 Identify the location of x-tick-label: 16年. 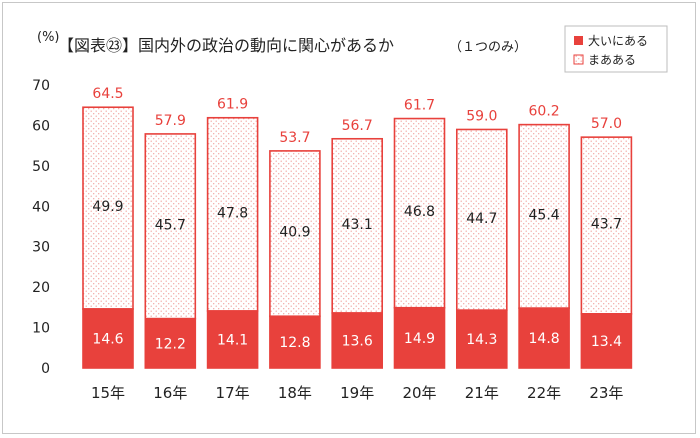
(170, 393).